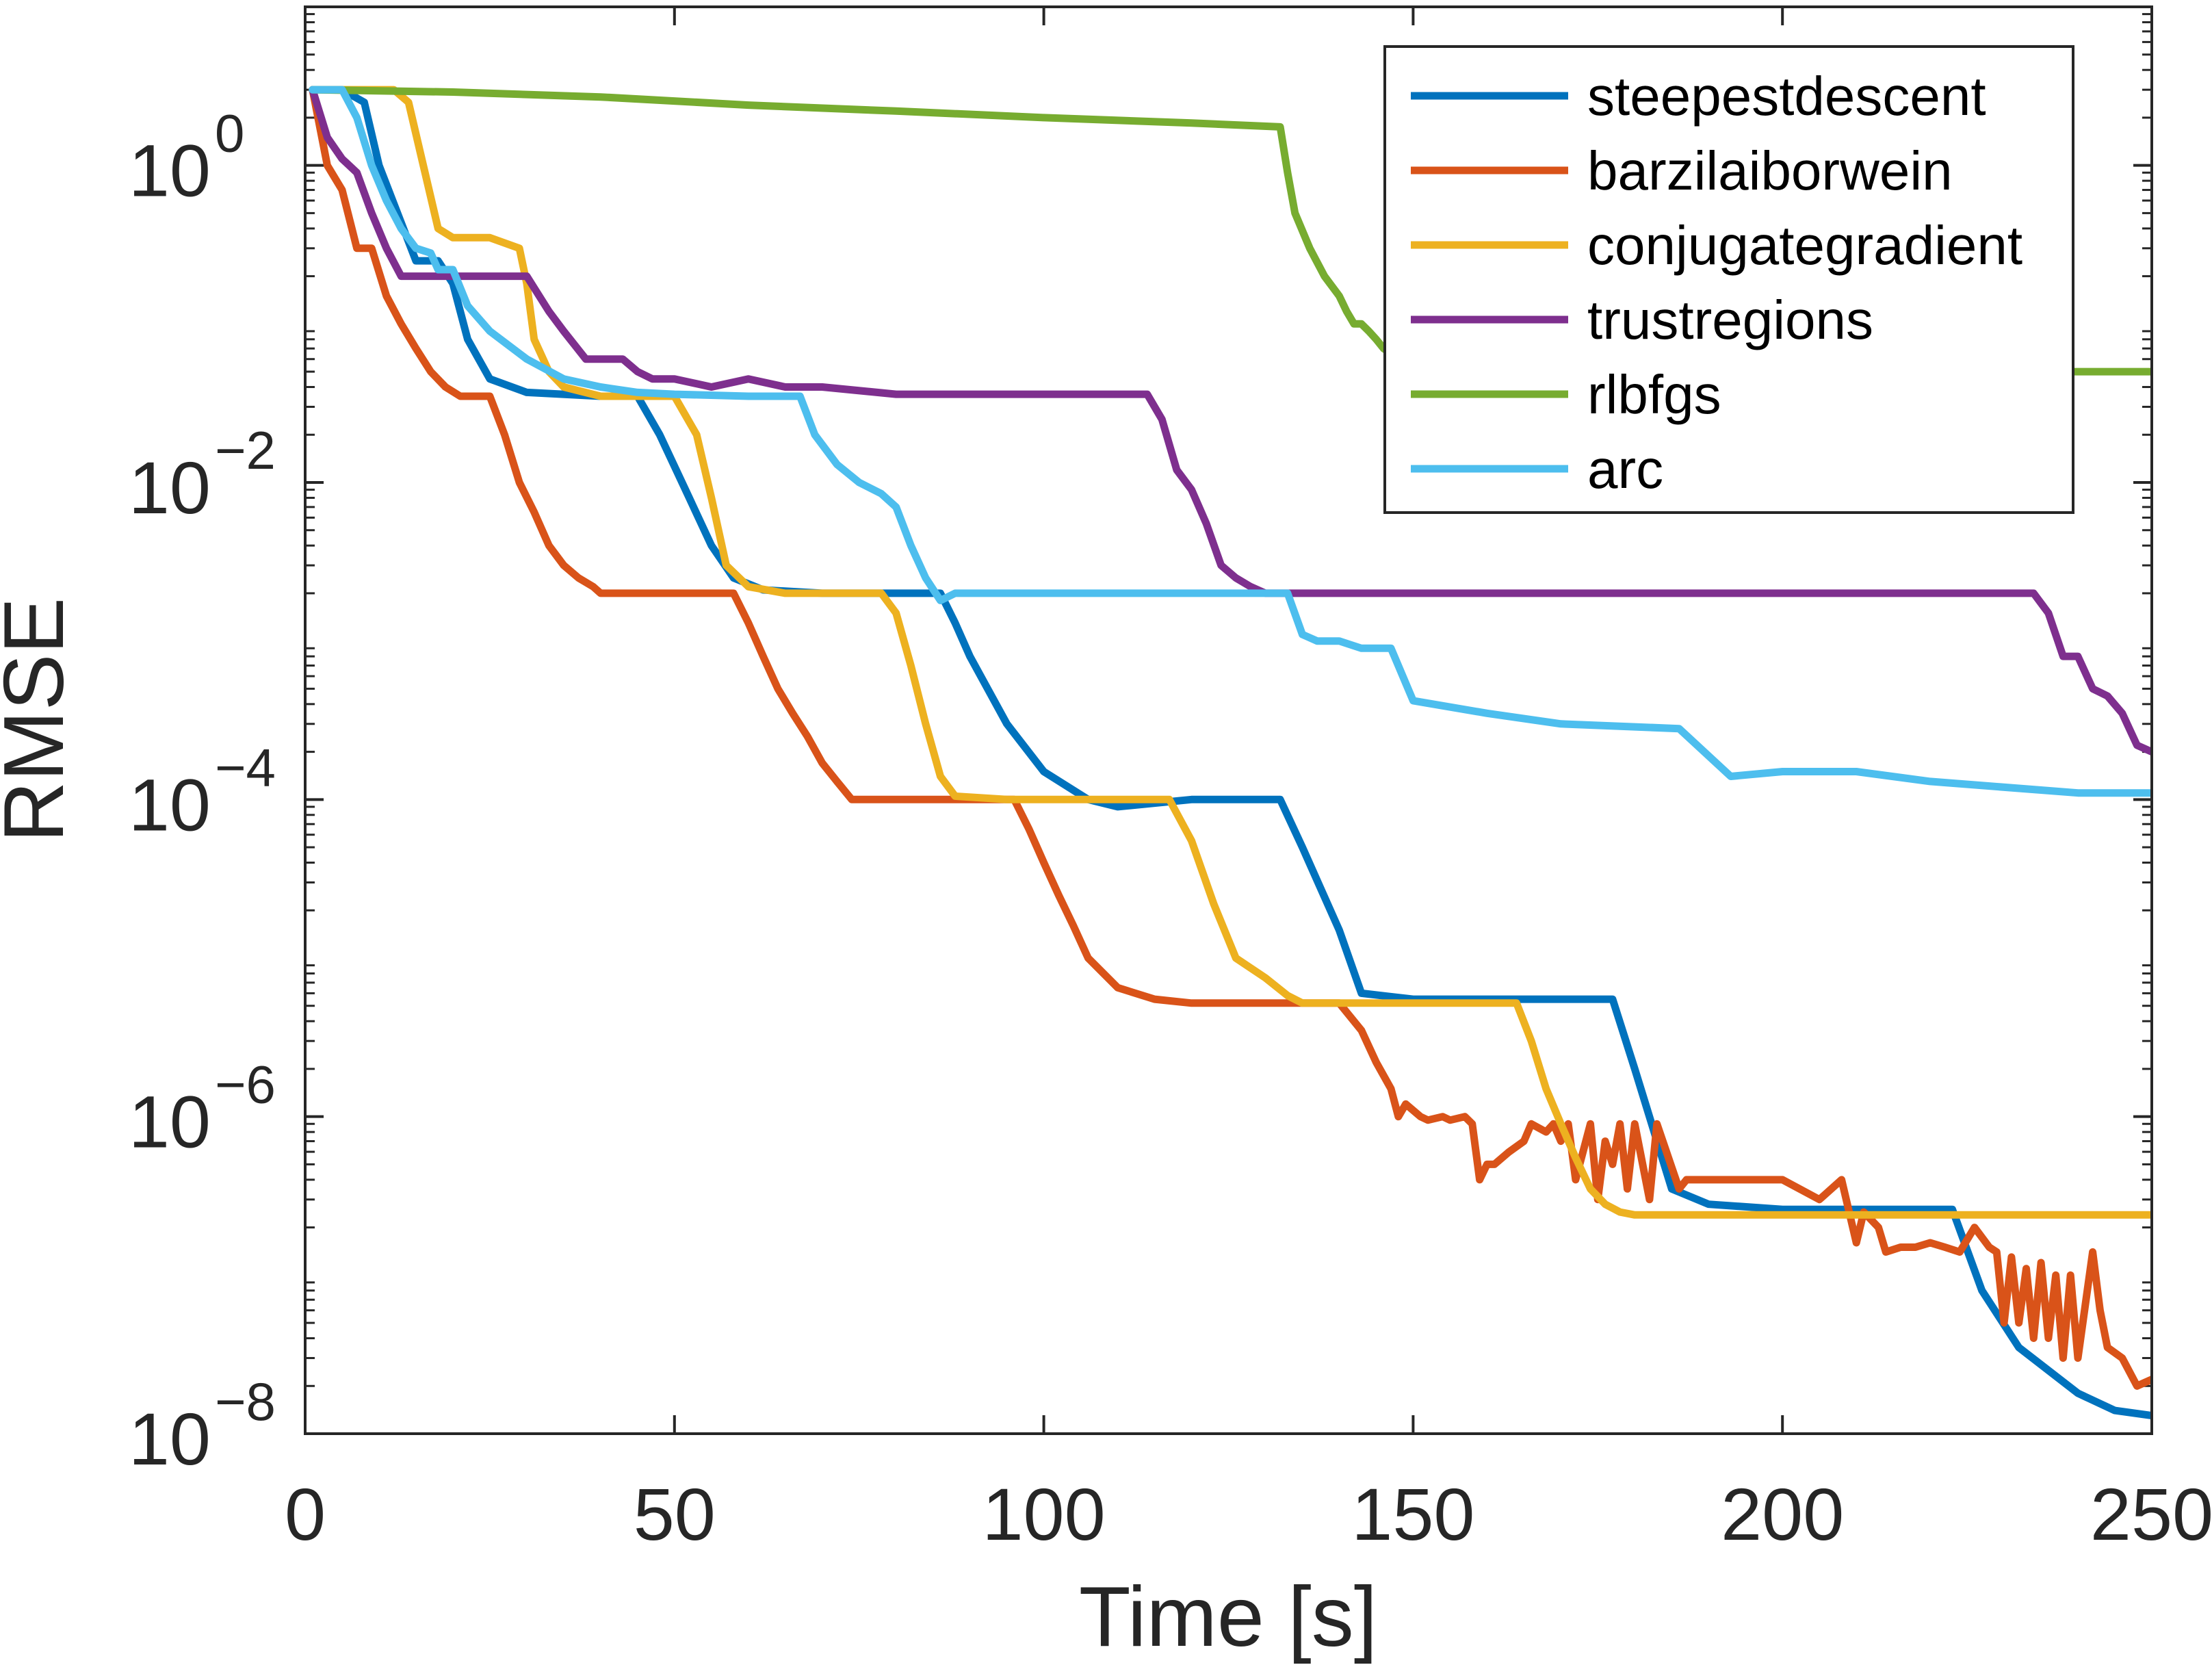 This screenshot has width=2212, height=1665. What do you see at coordinates (1625, 469) in the screenshot?
I see `legend-label: arc` at bounding box center [1625, 469].